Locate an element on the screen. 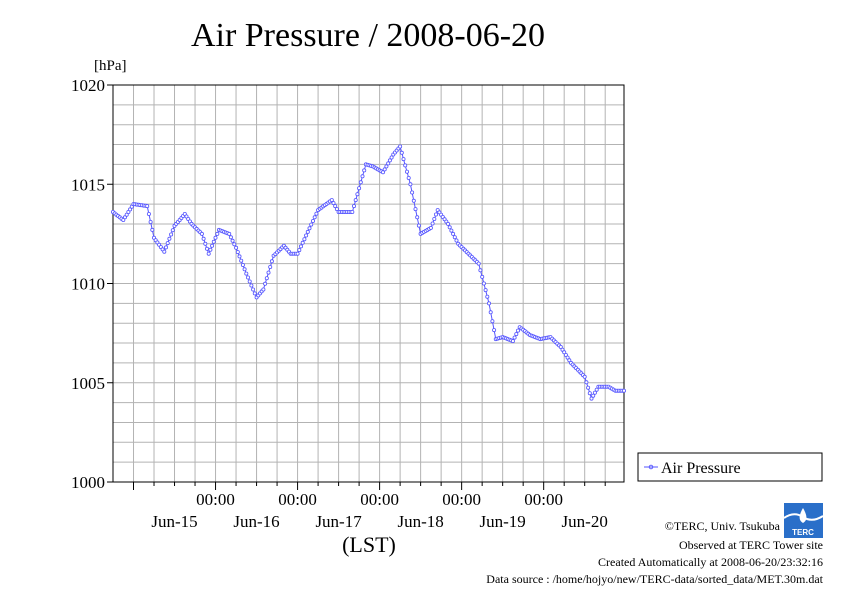 This screenshot has width=842, height=595. y-tick-label: 1000 is located at coordinates (88, 482).